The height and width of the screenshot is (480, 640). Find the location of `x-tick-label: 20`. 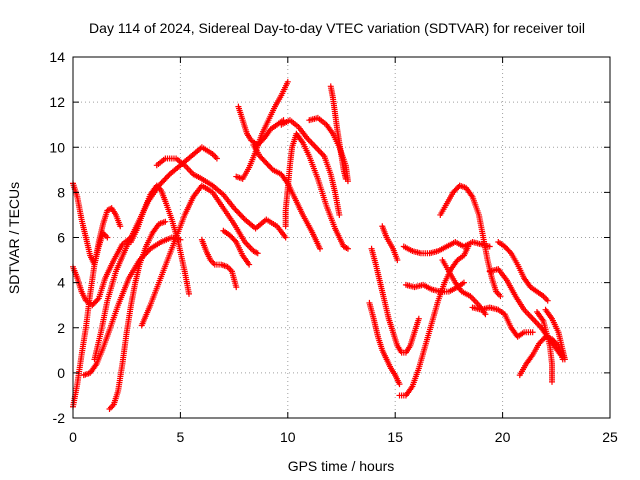

x-tick-label: 20 is located at coordinates (503, 437).